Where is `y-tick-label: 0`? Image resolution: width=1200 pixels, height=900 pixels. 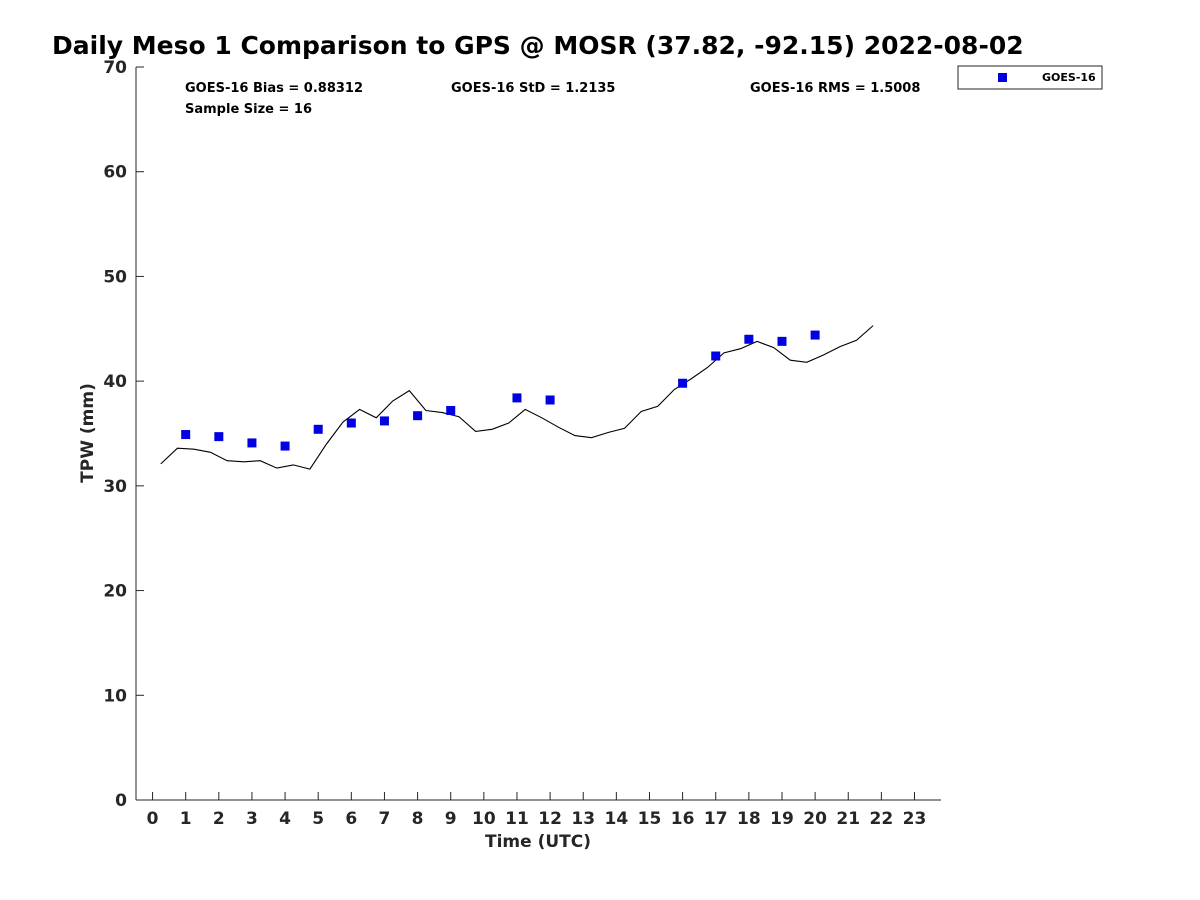 y-tick-label: 0 is located at coordinates (121, 801).